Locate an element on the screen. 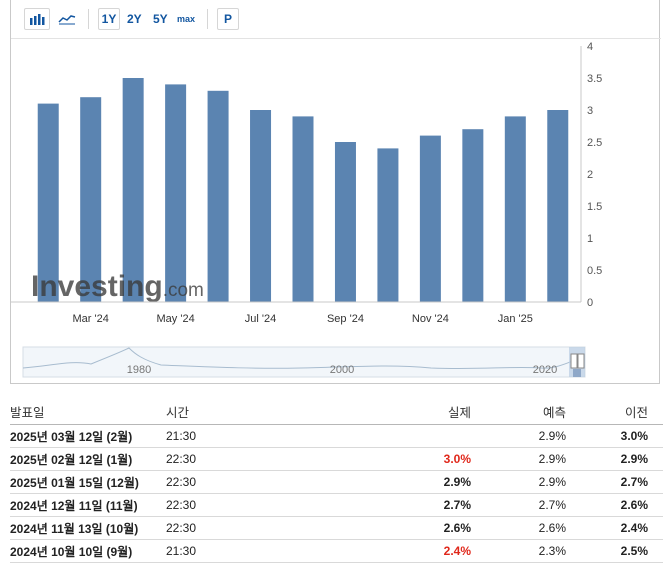 The height and width of the screenshot is (563, 672). row-previous: 2.7% is located at coordinates (634, 482).